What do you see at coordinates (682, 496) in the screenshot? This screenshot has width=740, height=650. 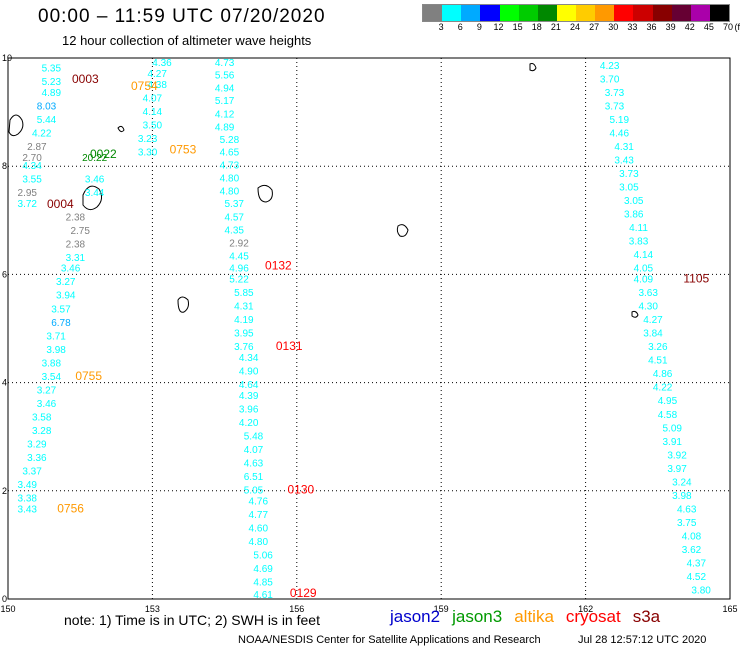 I see `wave-height-value: 3.98` at bounding box center [682, 496].